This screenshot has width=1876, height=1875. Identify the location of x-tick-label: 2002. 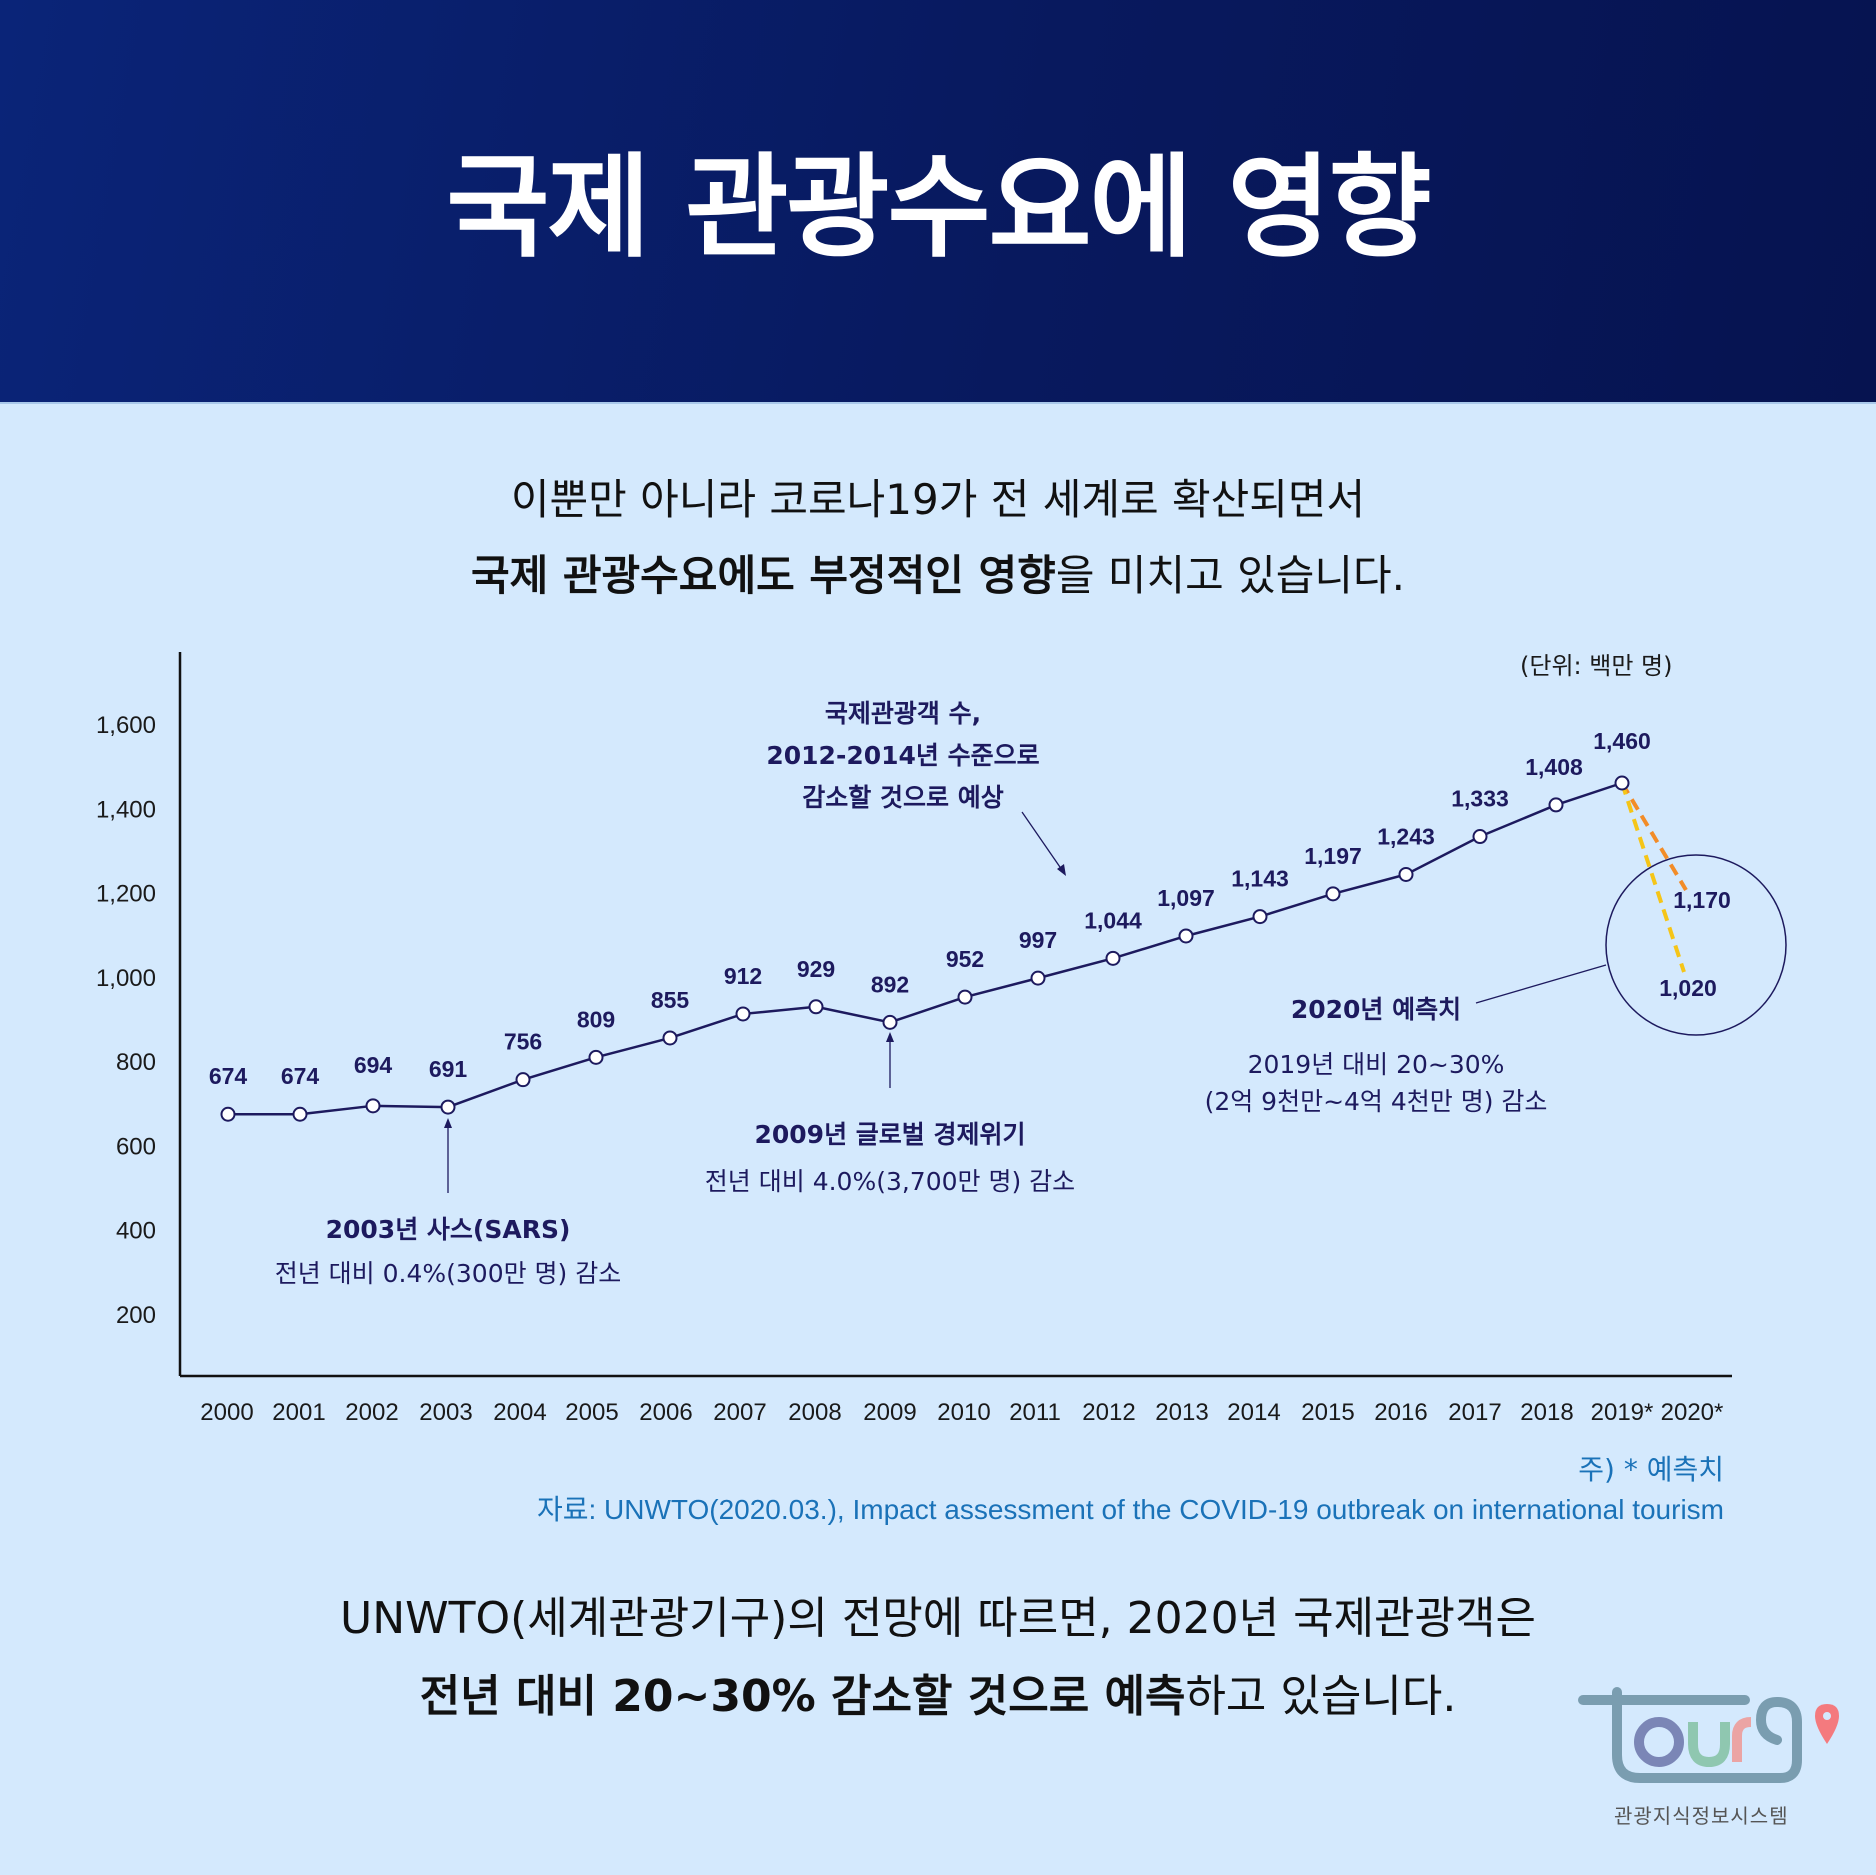
(371, 1412).